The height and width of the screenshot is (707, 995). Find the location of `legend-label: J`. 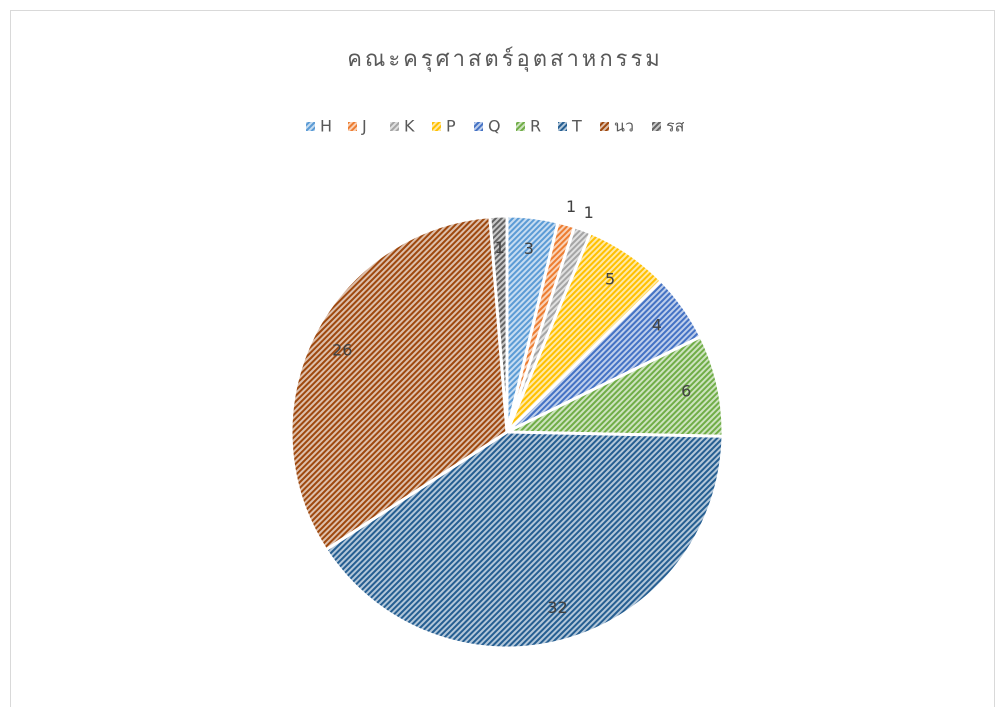

legend-label: J is located at coordinates (364, 126).